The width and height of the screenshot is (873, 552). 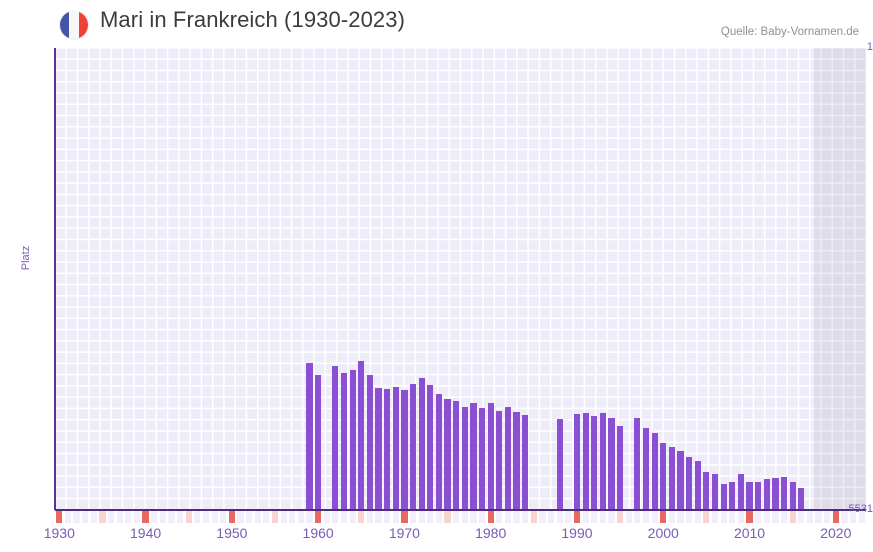 What do you see at coordinates (594, 517) in the screenshot?
I see `x-tick-faint-1992` at bounding box center [594, 517].